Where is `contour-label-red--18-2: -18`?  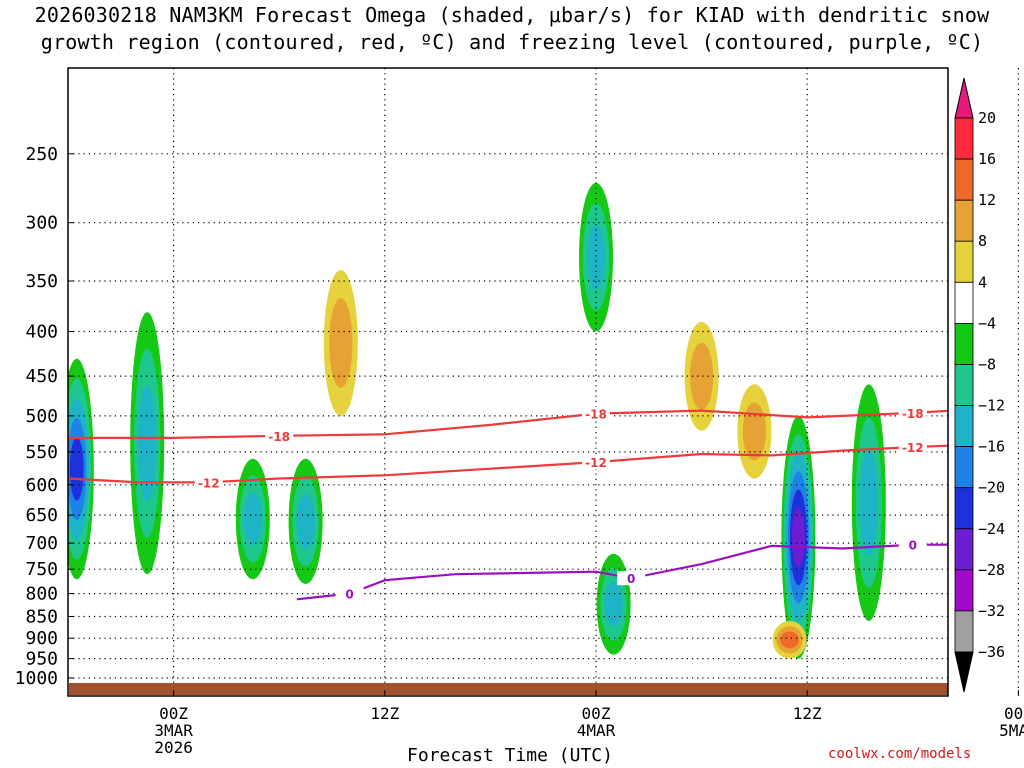
contour-label-red--18-2: -18 is located at coordinates (913, 414).